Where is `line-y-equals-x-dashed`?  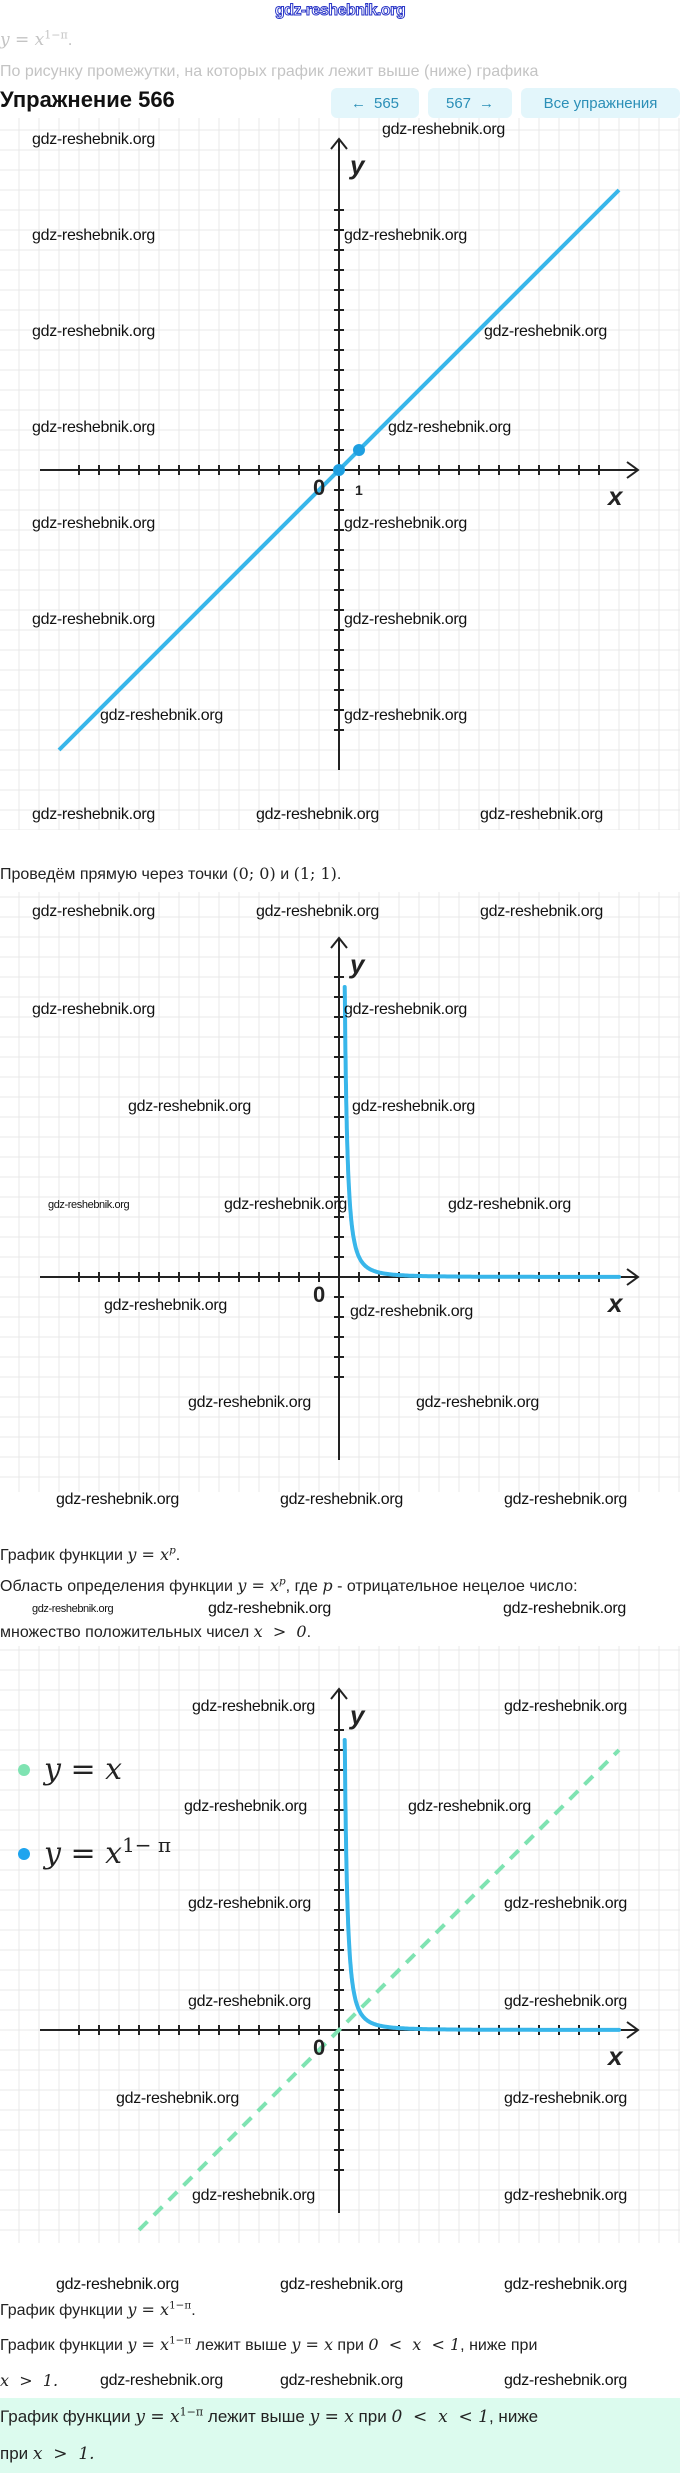
line-y-equals-x-dashed is located at coordinates (379, 1990).